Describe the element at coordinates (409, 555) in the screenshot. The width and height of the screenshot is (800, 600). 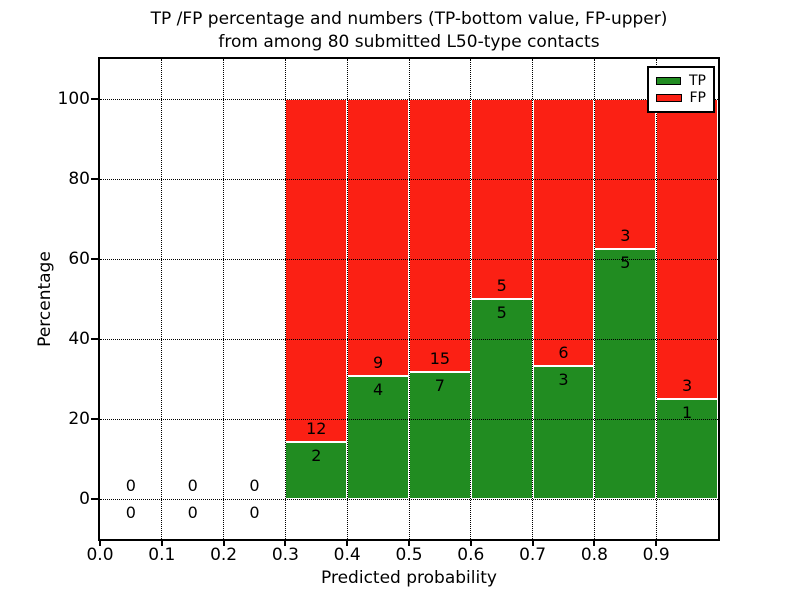
I see `x-tick-label: 0.5` at that location.